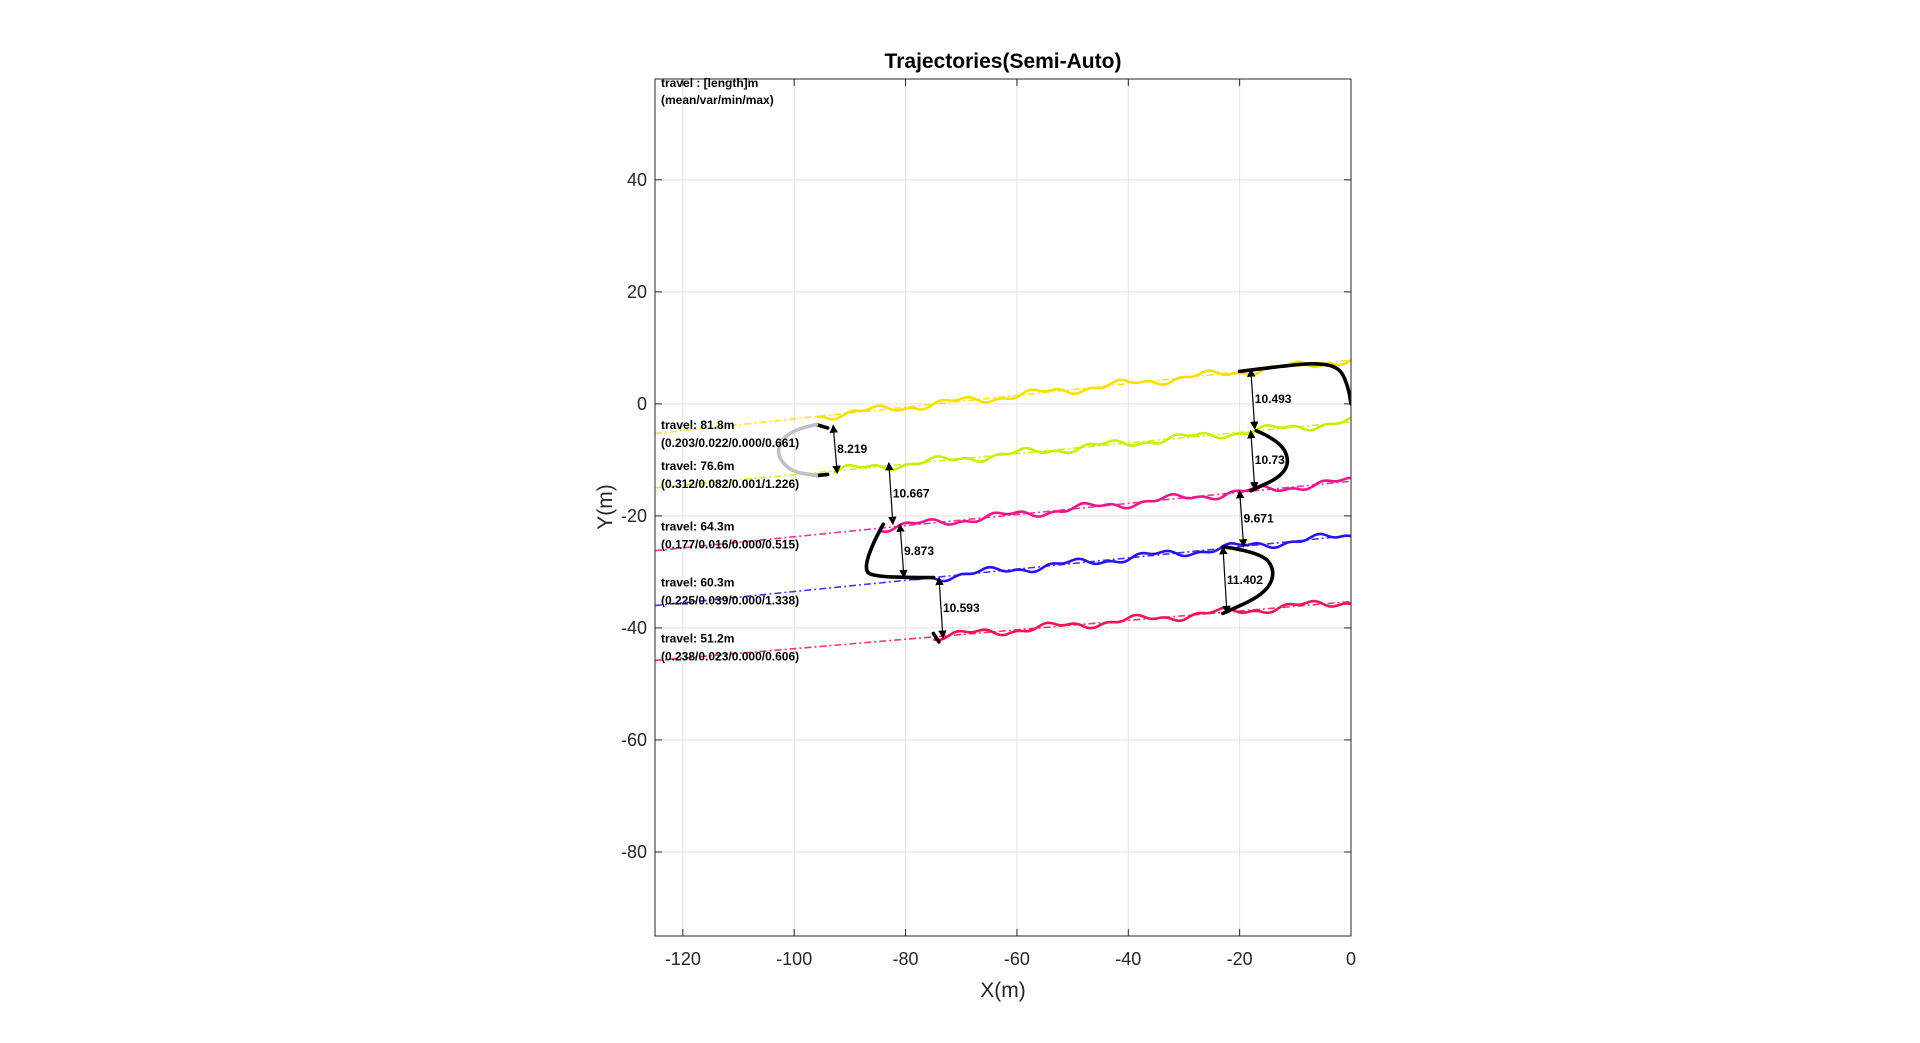 The width and height of the screenshot is (1920, 1043). I want to click on travel-label-3: travel: 64.3m, so click(697, 526).